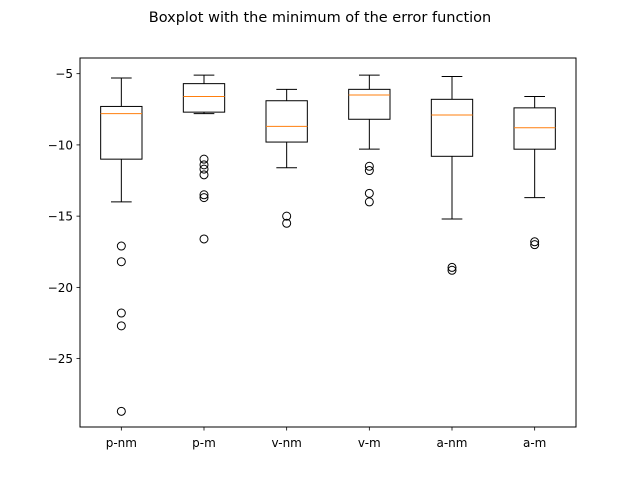 This screenshot has width=640, height=480. I want to click on x-tick-label-p-nm: p-nm, so click(121, 443).